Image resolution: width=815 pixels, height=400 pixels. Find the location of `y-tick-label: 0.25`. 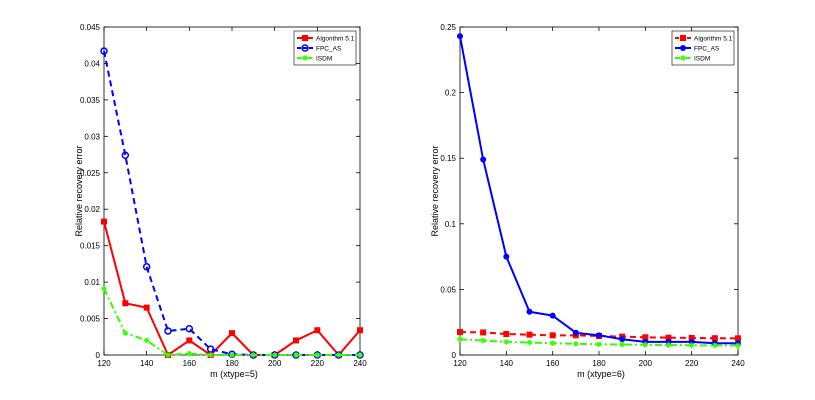

y-tick-label: 0.25 is located at coordinates (448, 27).